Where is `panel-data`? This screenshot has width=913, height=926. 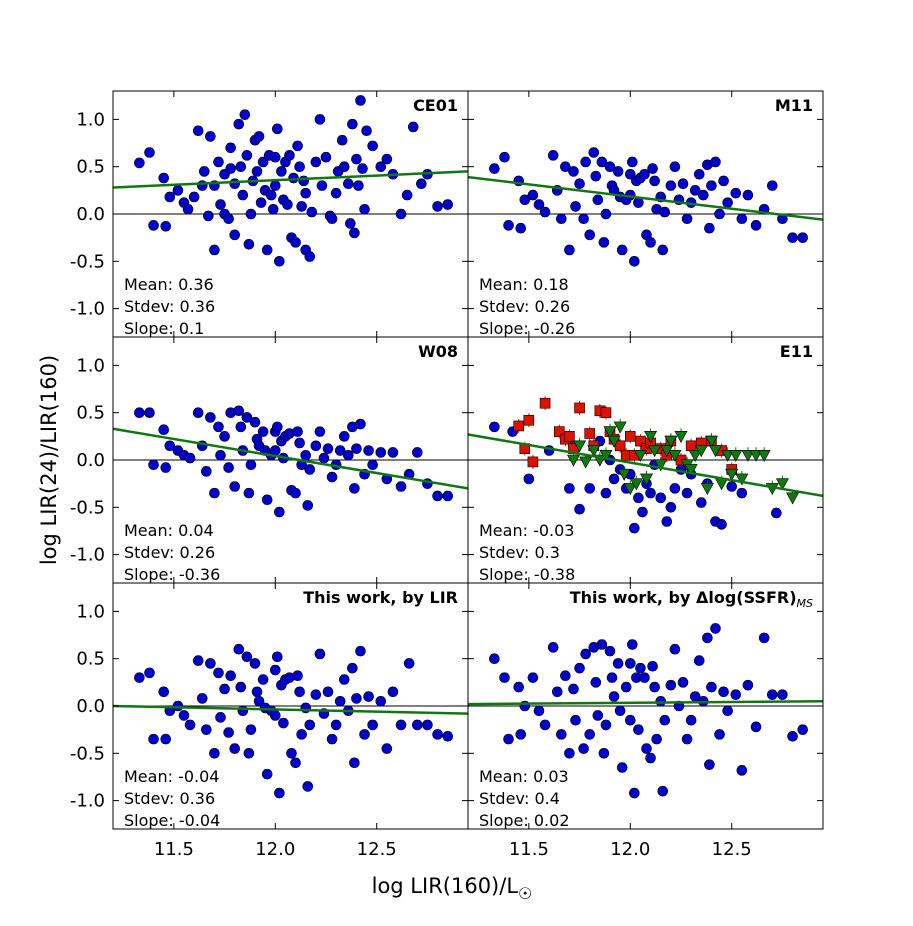
panel-data is located at coordinates (290, 461).